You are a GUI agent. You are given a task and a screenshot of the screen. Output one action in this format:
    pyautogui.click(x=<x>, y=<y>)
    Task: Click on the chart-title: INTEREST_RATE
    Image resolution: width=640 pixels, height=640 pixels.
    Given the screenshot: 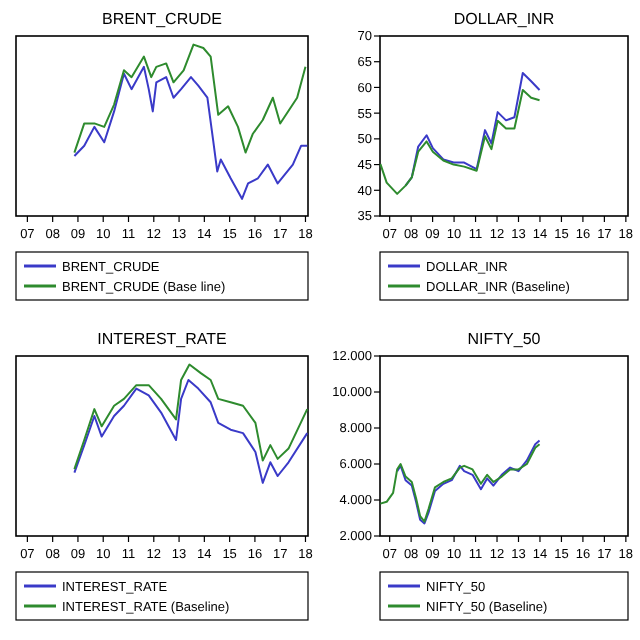 What is the action you would take?
    pyautogui.click(x=162, y=339)
    